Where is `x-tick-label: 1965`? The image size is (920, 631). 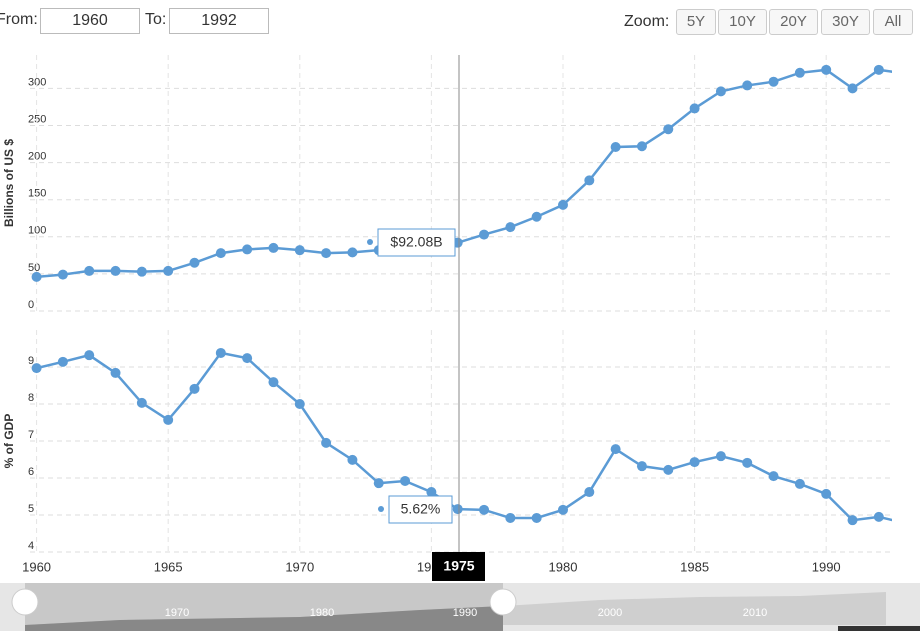
x-tick-label: 1965 is located at coordinates (168, 566).